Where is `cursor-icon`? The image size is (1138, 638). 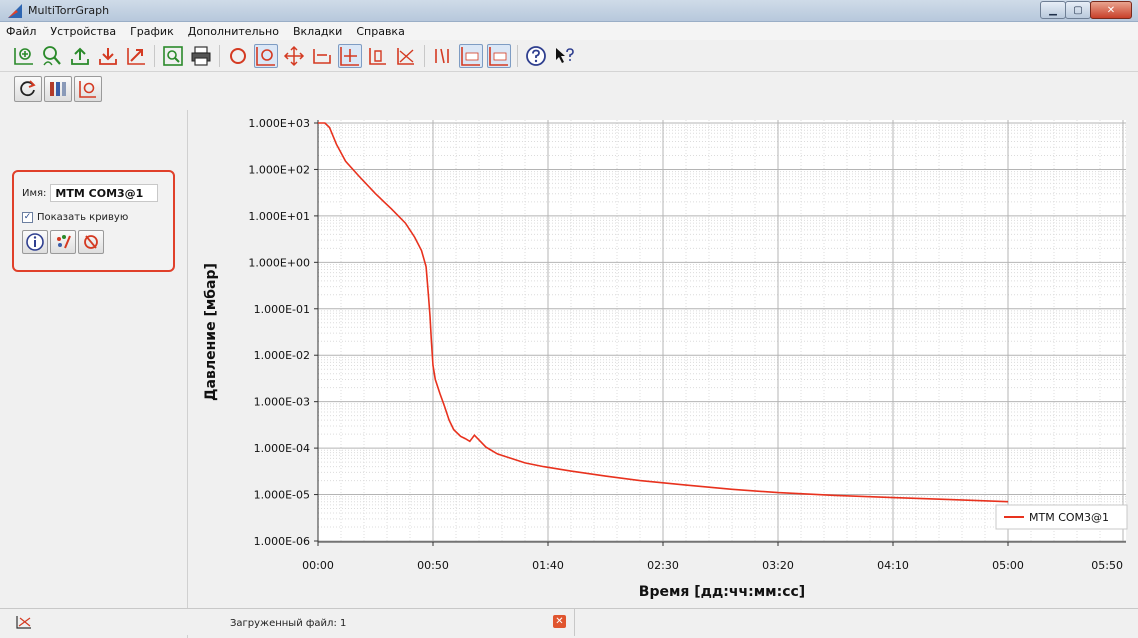
cursor-icon is located at coordinates (377, 56).